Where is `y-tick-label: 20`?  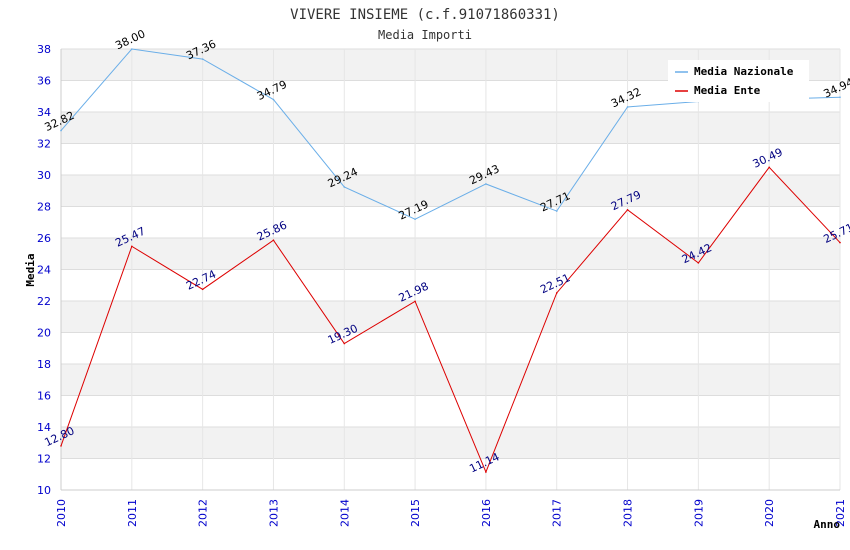 y-tick-label: 20 is located at coordinates (44, 333).